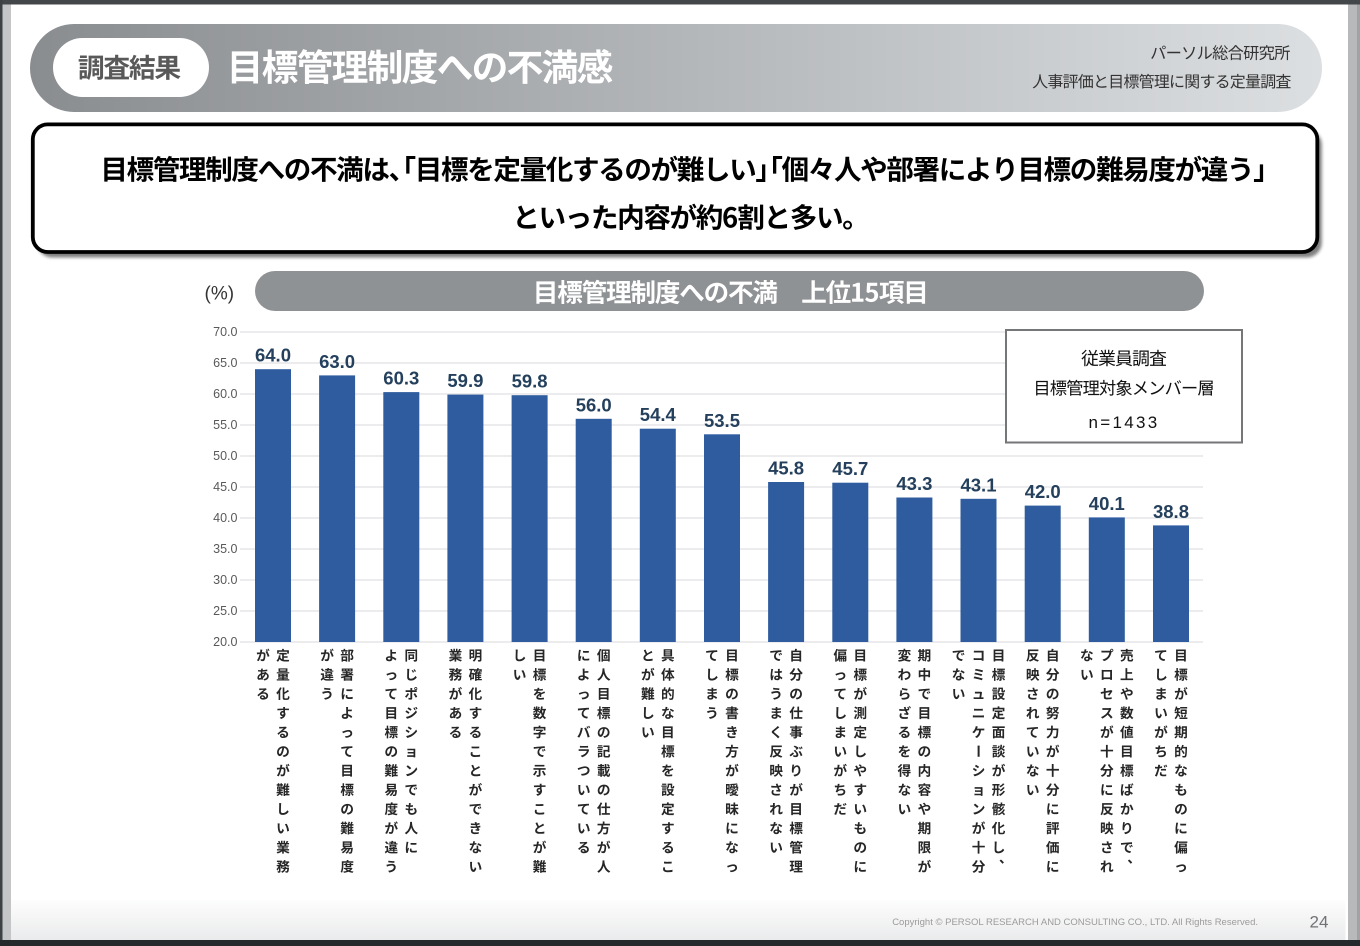 The height and width of the screenshot is (946, 1360). What do you see at coordinates (401, 378) in the screenshot?
I see `svg-text: 60.3` at bounding box center [401, 378].